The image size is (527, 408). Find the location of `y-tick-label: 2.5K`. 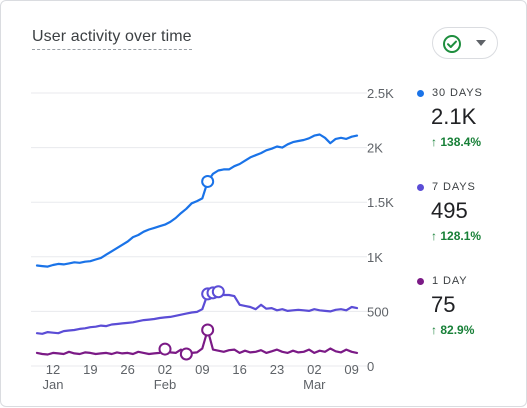

y-tick-label: 2.5K is located at coordinates (380, 93).